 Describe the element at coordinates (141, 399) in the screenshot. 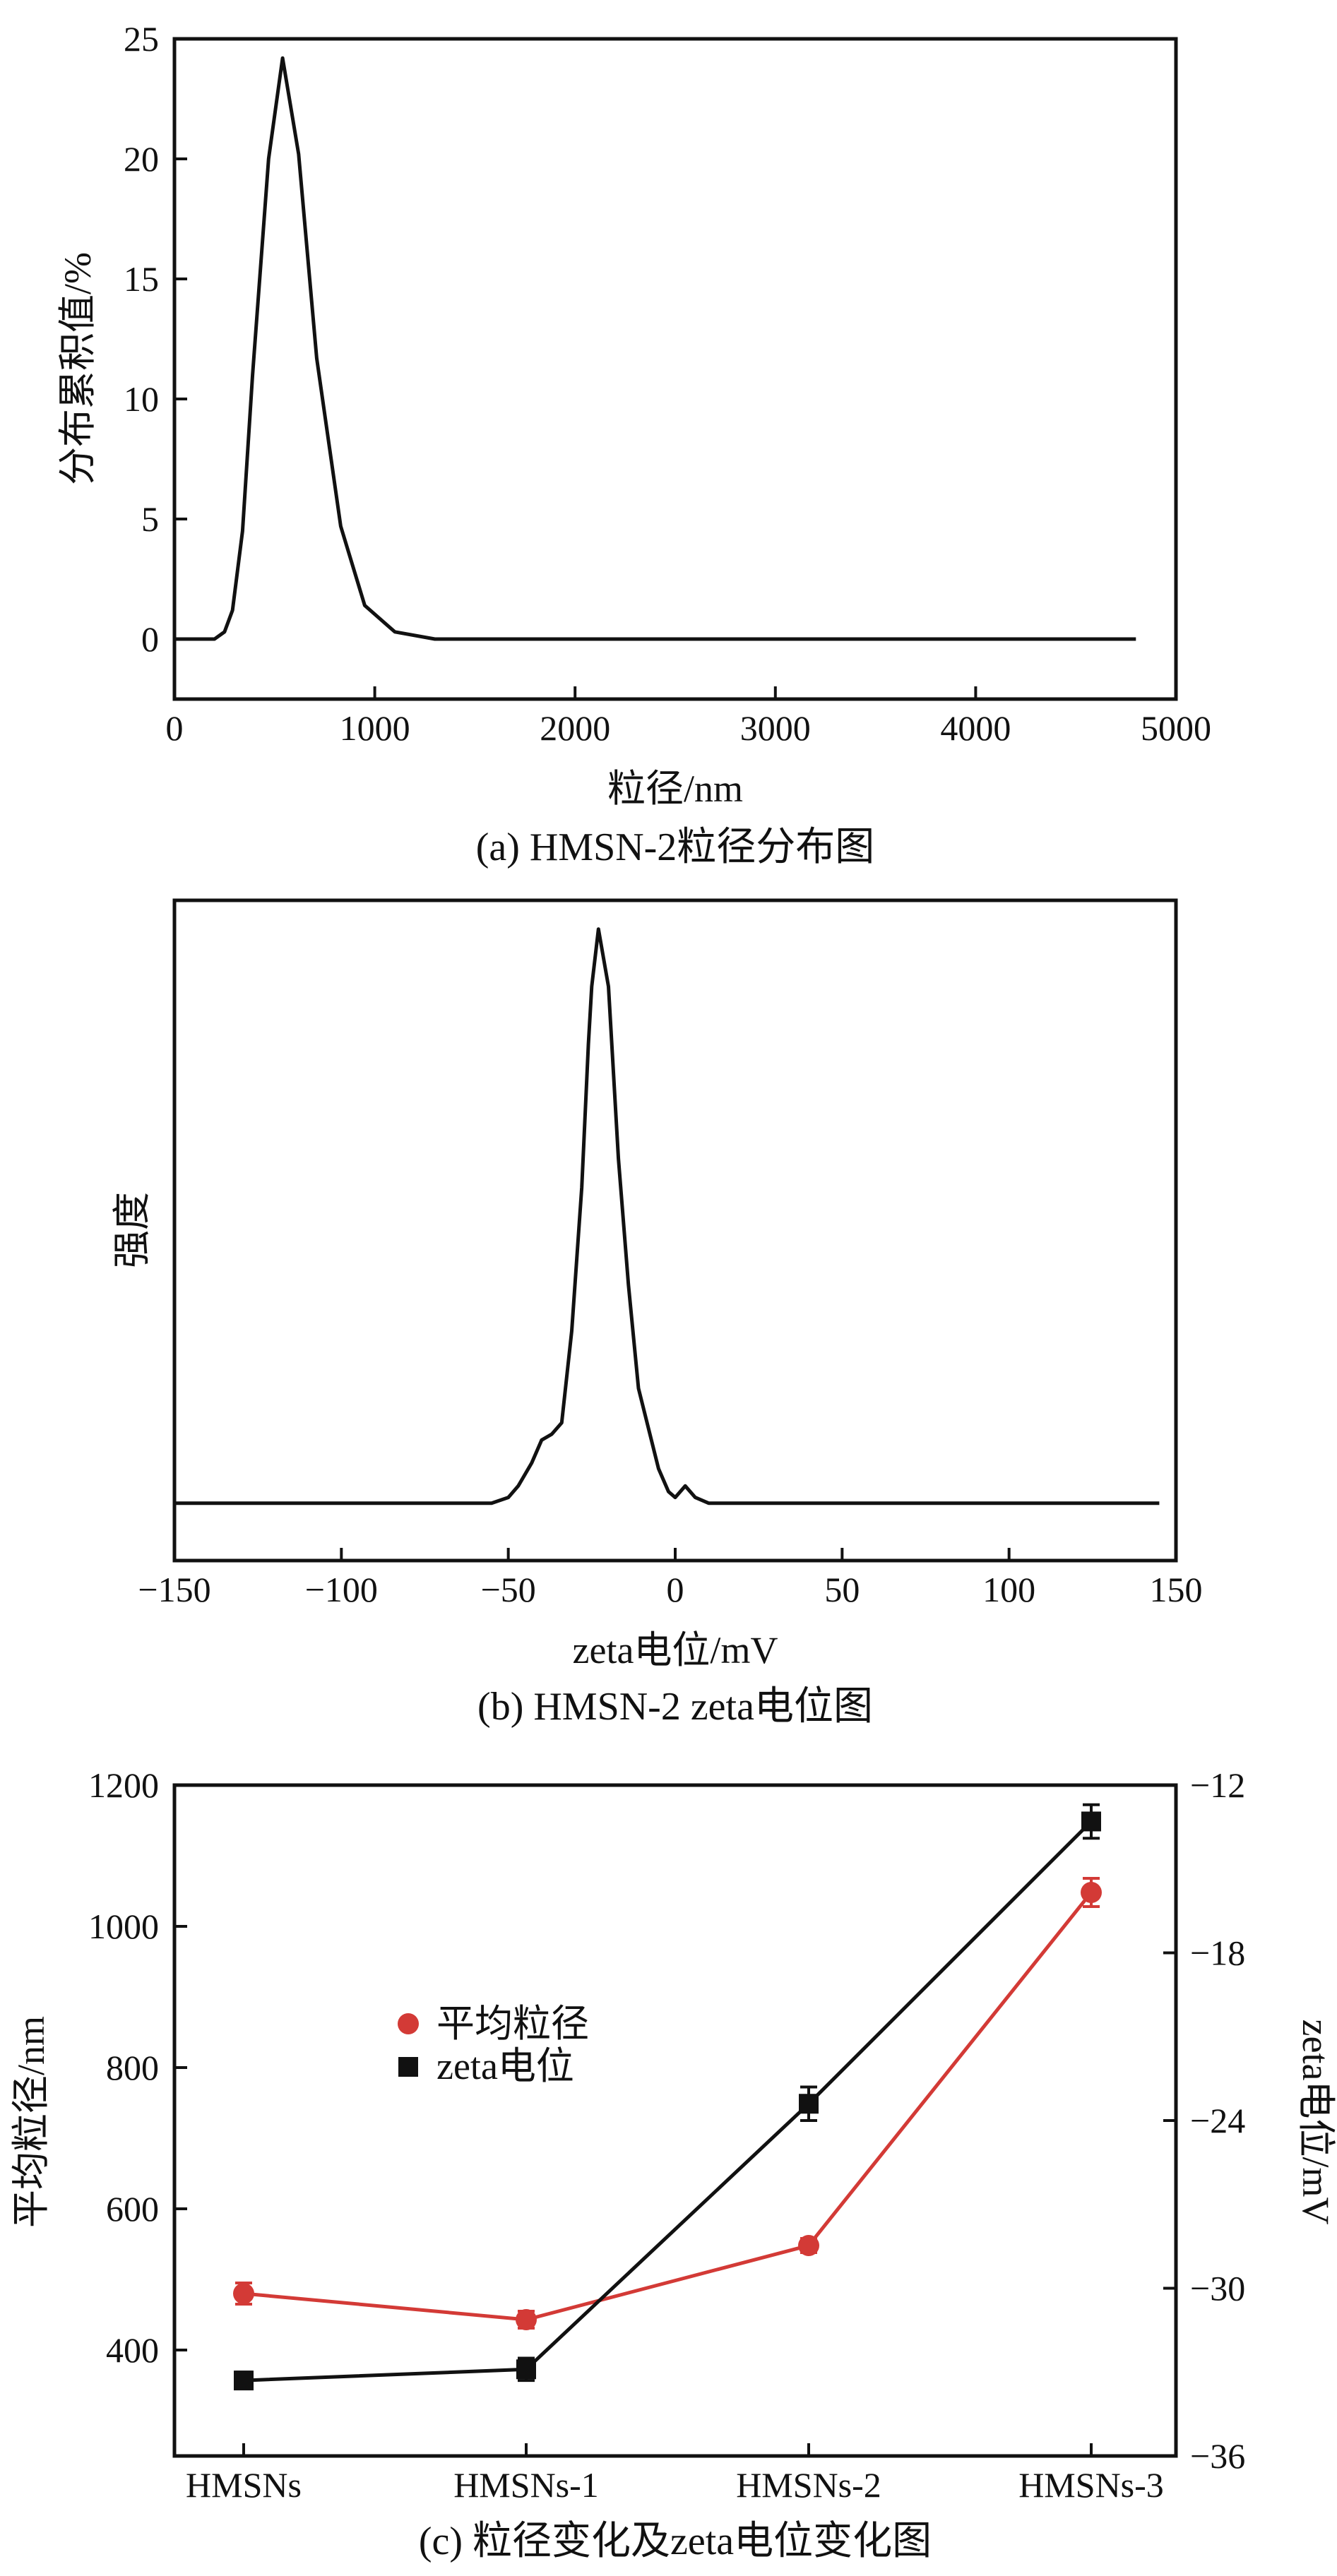

I see `y-tick-label: 10` at that location.